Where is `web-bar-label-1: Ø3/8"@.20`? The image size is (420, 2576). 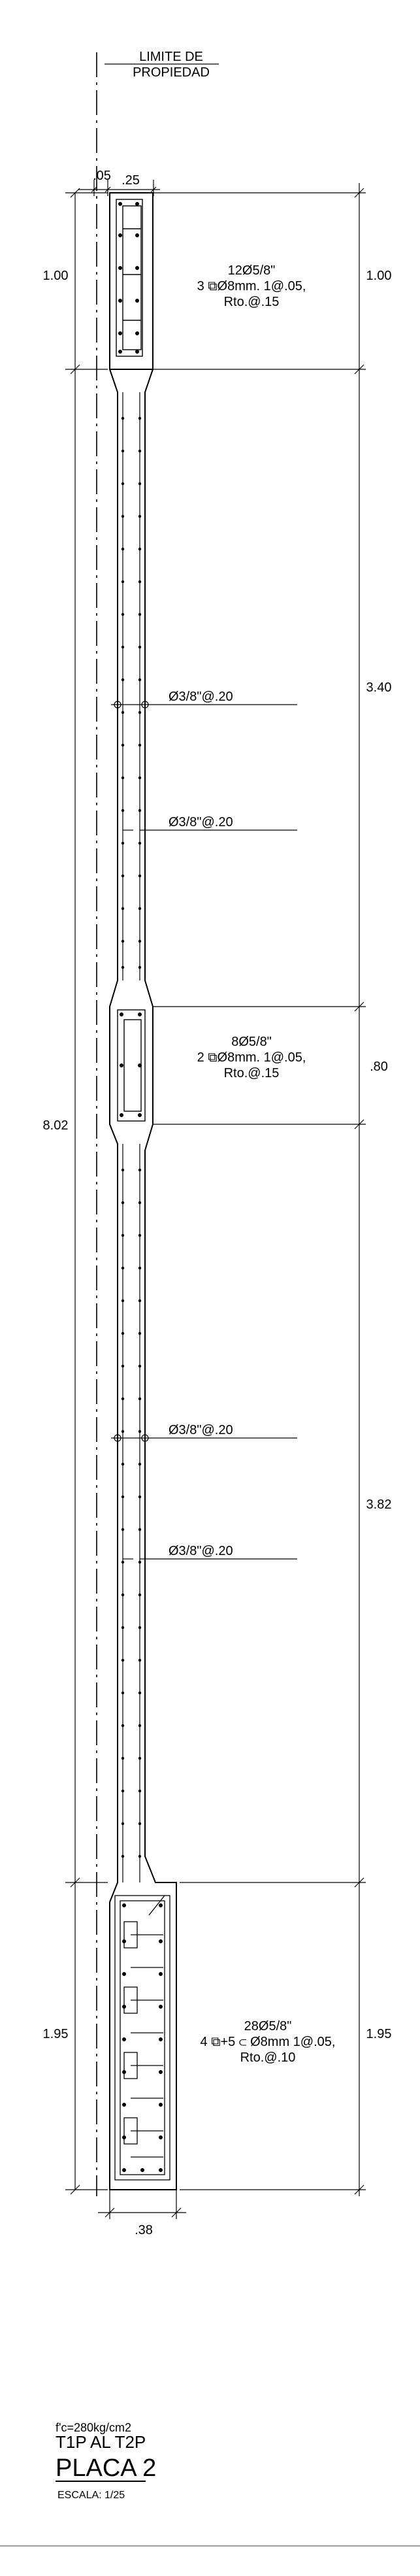
web-bar-label-1: Ø3/8"@.20 is located at coordinates (201, 697).